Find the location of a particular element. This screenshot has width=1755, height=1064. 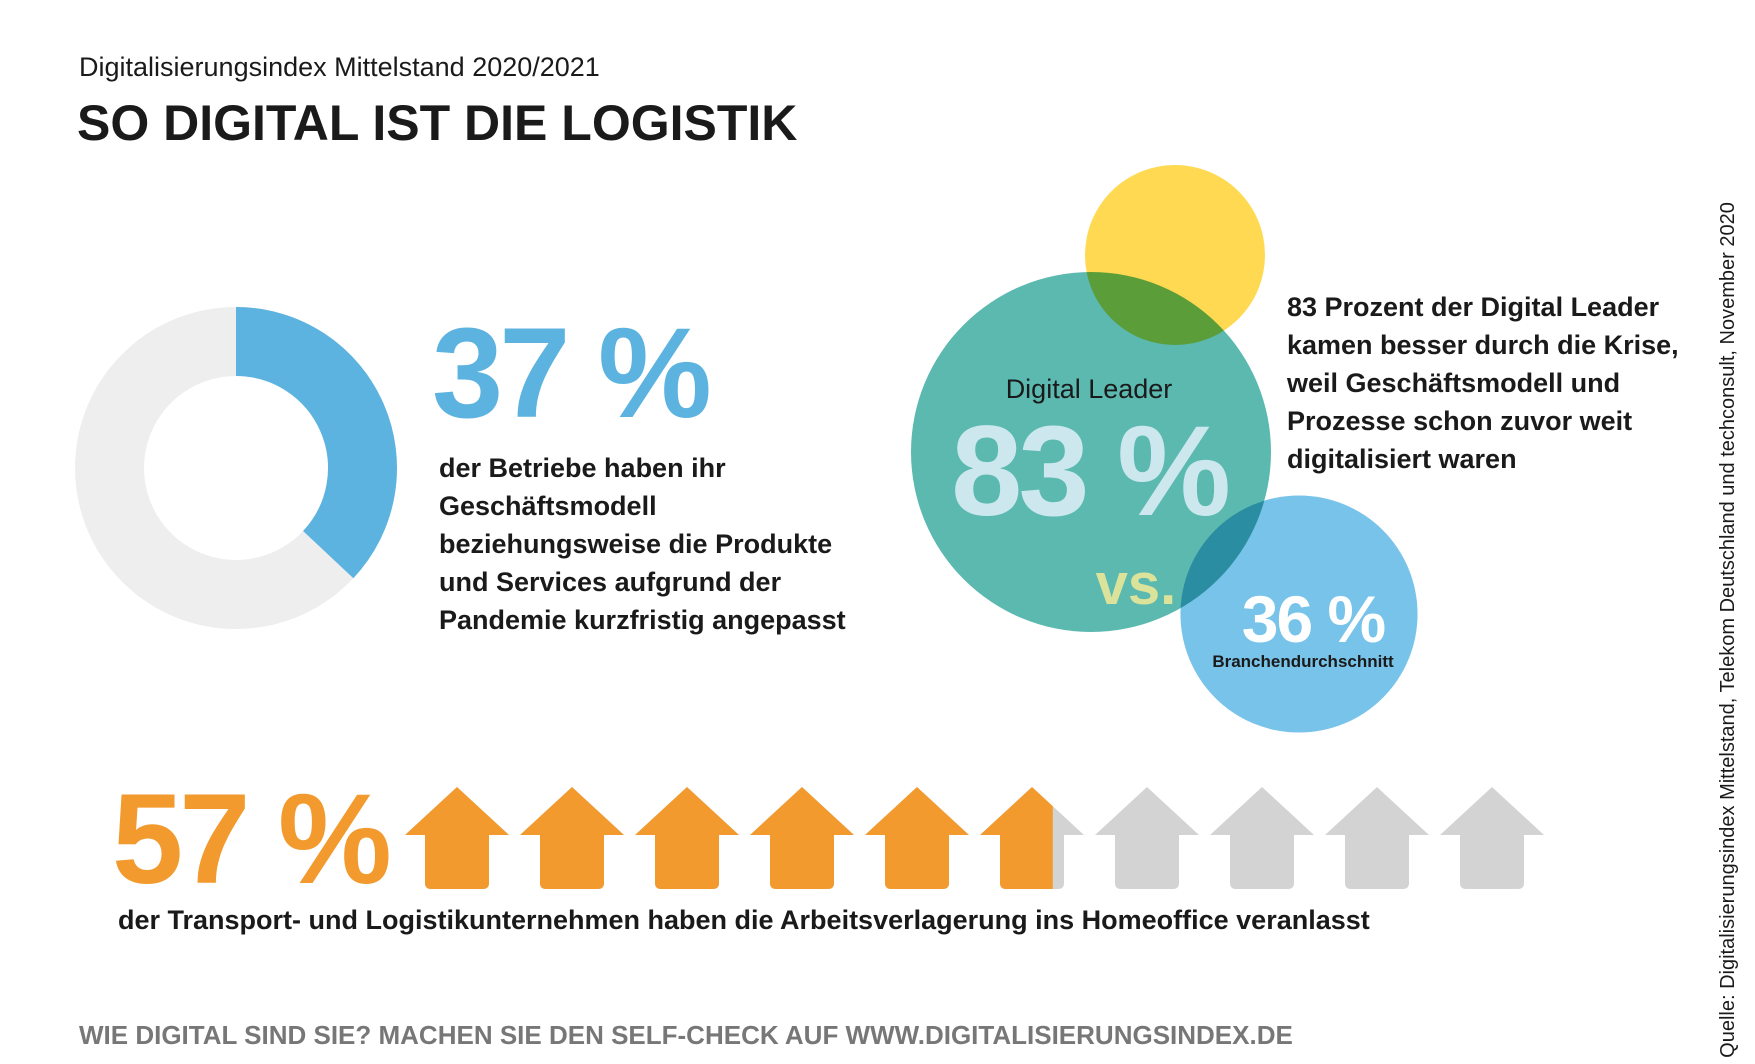

annotation-line: 83 Prozent der Digital Leader is located at coordinates (1473, 307).